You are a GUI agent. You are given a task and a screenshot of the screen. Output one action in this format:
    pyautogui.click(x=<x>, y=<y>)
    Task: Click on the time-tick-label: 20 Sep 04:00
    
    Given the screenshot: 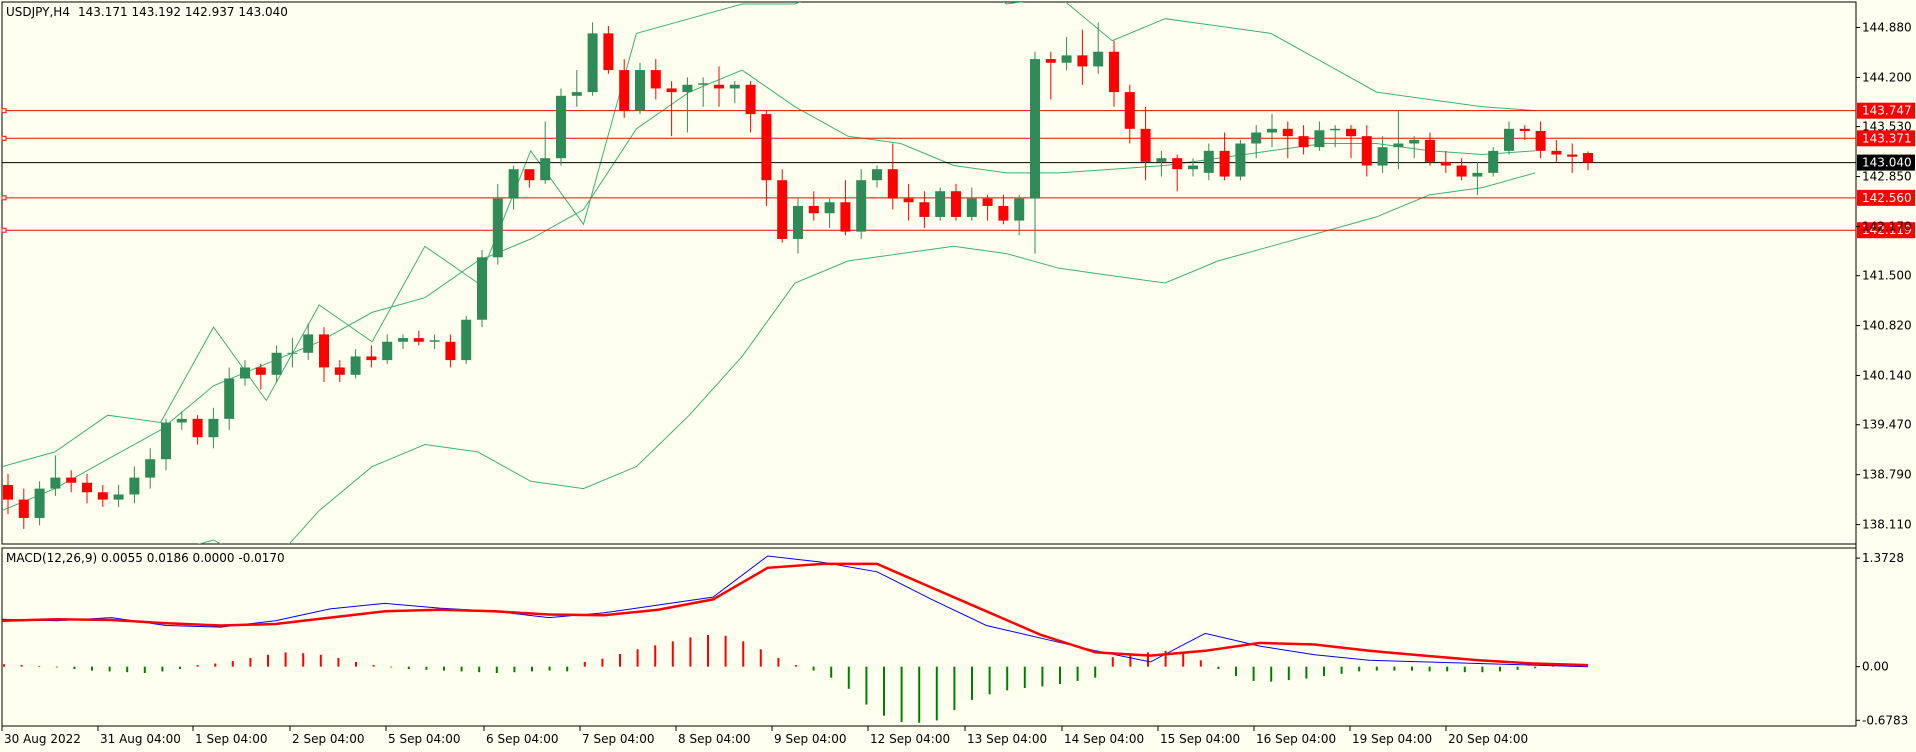 What is the action you would take?
    pyautogui.click(x=1488, y=739)
    